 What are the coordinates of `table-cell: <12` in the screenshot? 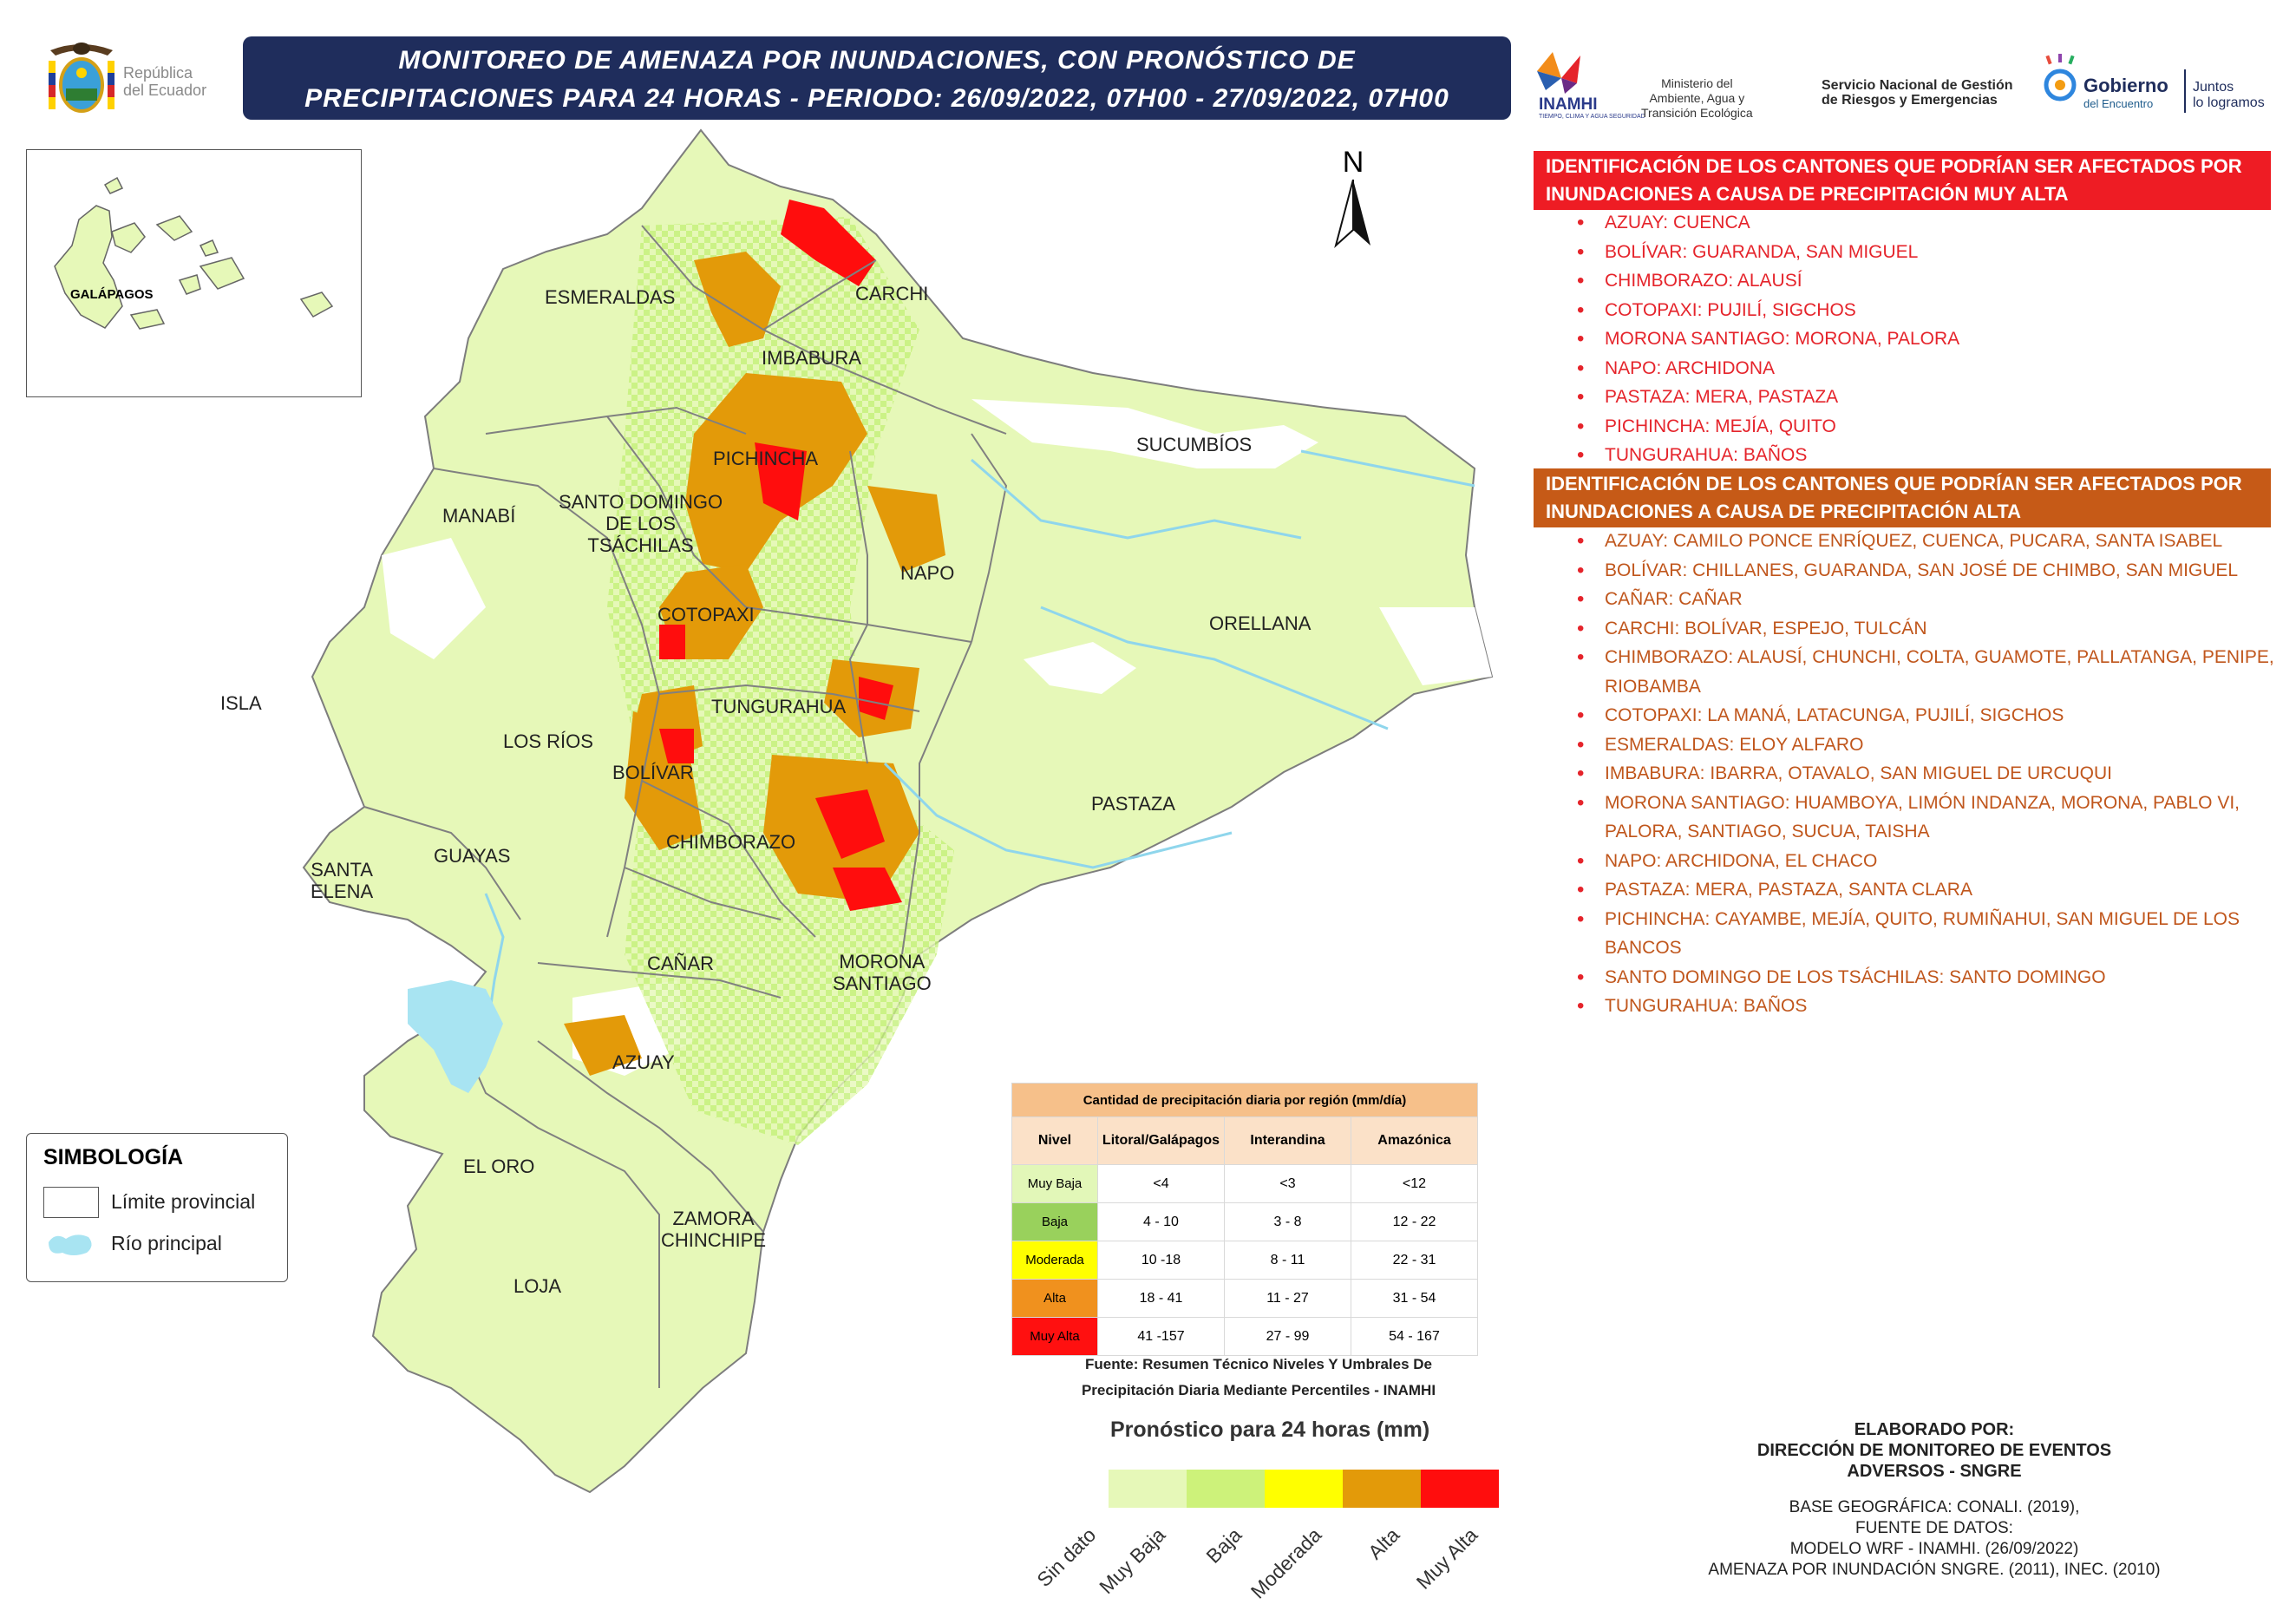 It's located at (1414, 1183).